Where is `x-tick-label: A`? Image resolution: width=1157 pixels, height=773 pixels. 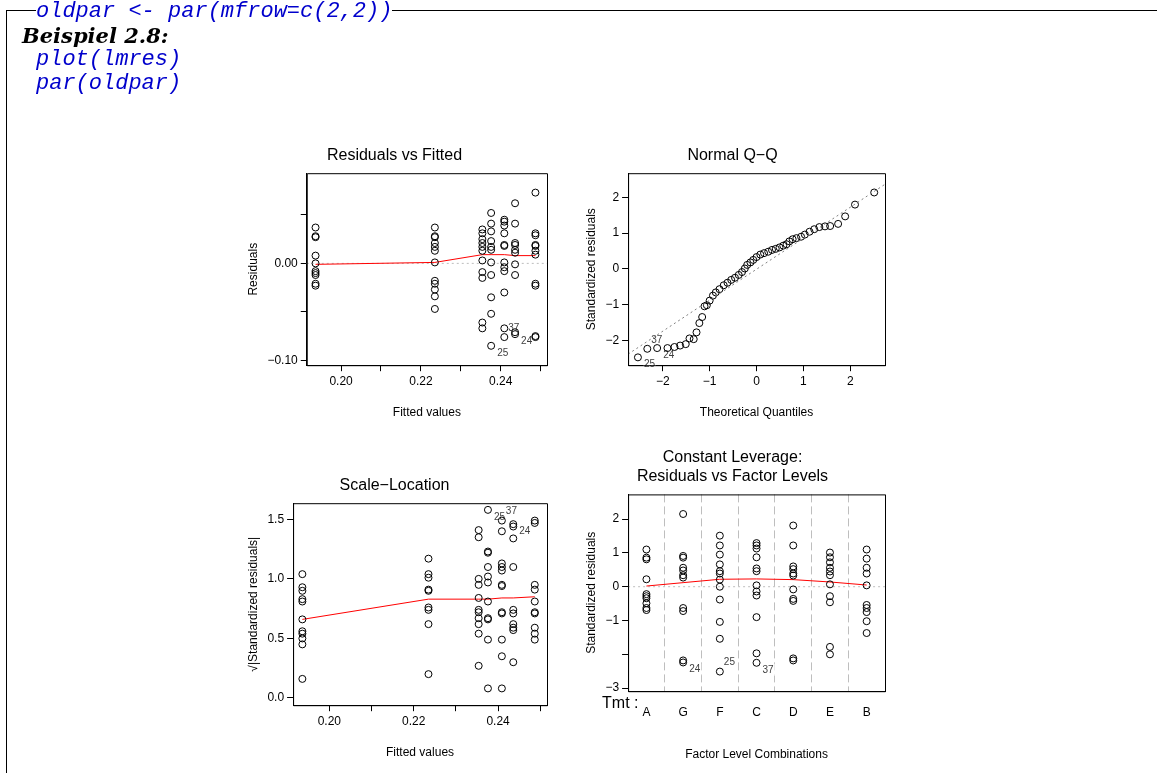
x-tick-label: A is located at coordinates (646, 711).